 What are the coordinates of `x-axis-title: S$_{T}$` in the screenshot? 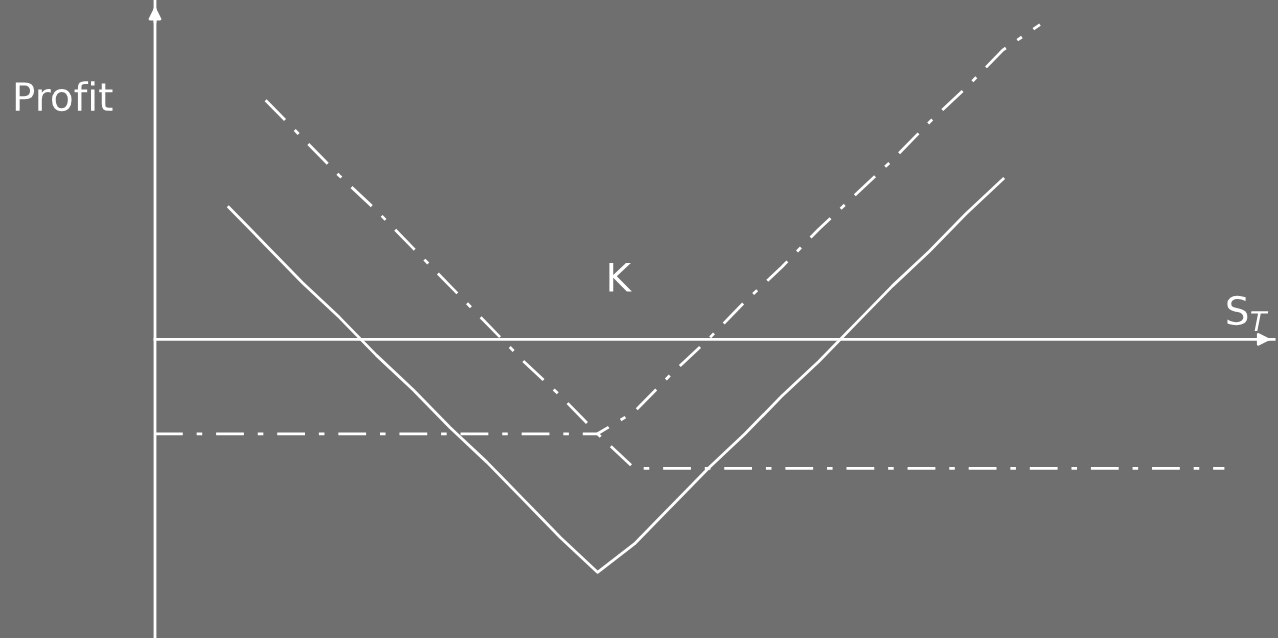 It's located at (1248, 313).